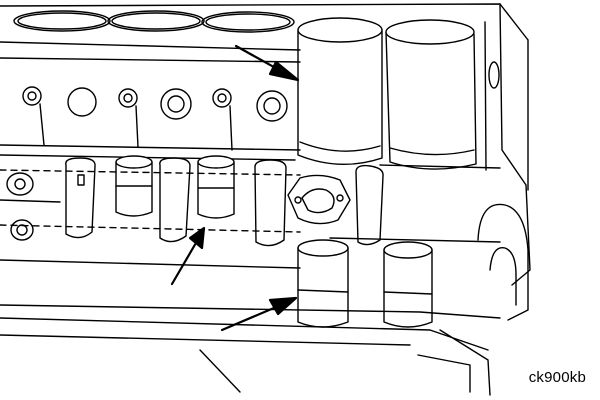 The image size is (600, 400). I want to click on figure-code: ck900kb, so click(557, 377).